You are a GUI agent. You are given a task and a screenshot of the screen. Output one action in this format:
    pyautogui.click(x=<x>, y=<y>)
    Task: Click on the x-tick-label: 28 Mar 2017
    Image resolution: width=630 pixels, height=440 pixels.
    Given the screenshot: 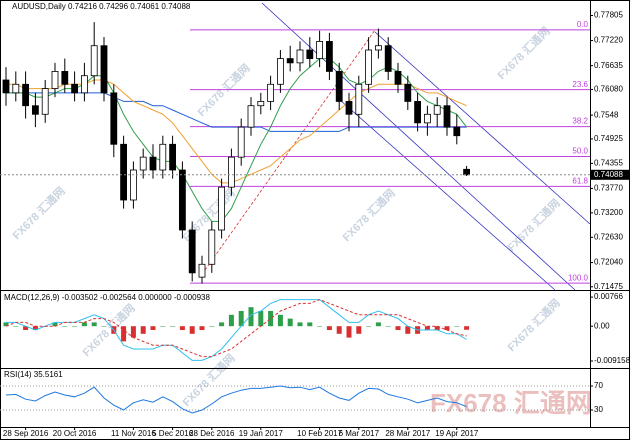 What is the action you would take?
    pyautogui.click(x=407, y=433)
    